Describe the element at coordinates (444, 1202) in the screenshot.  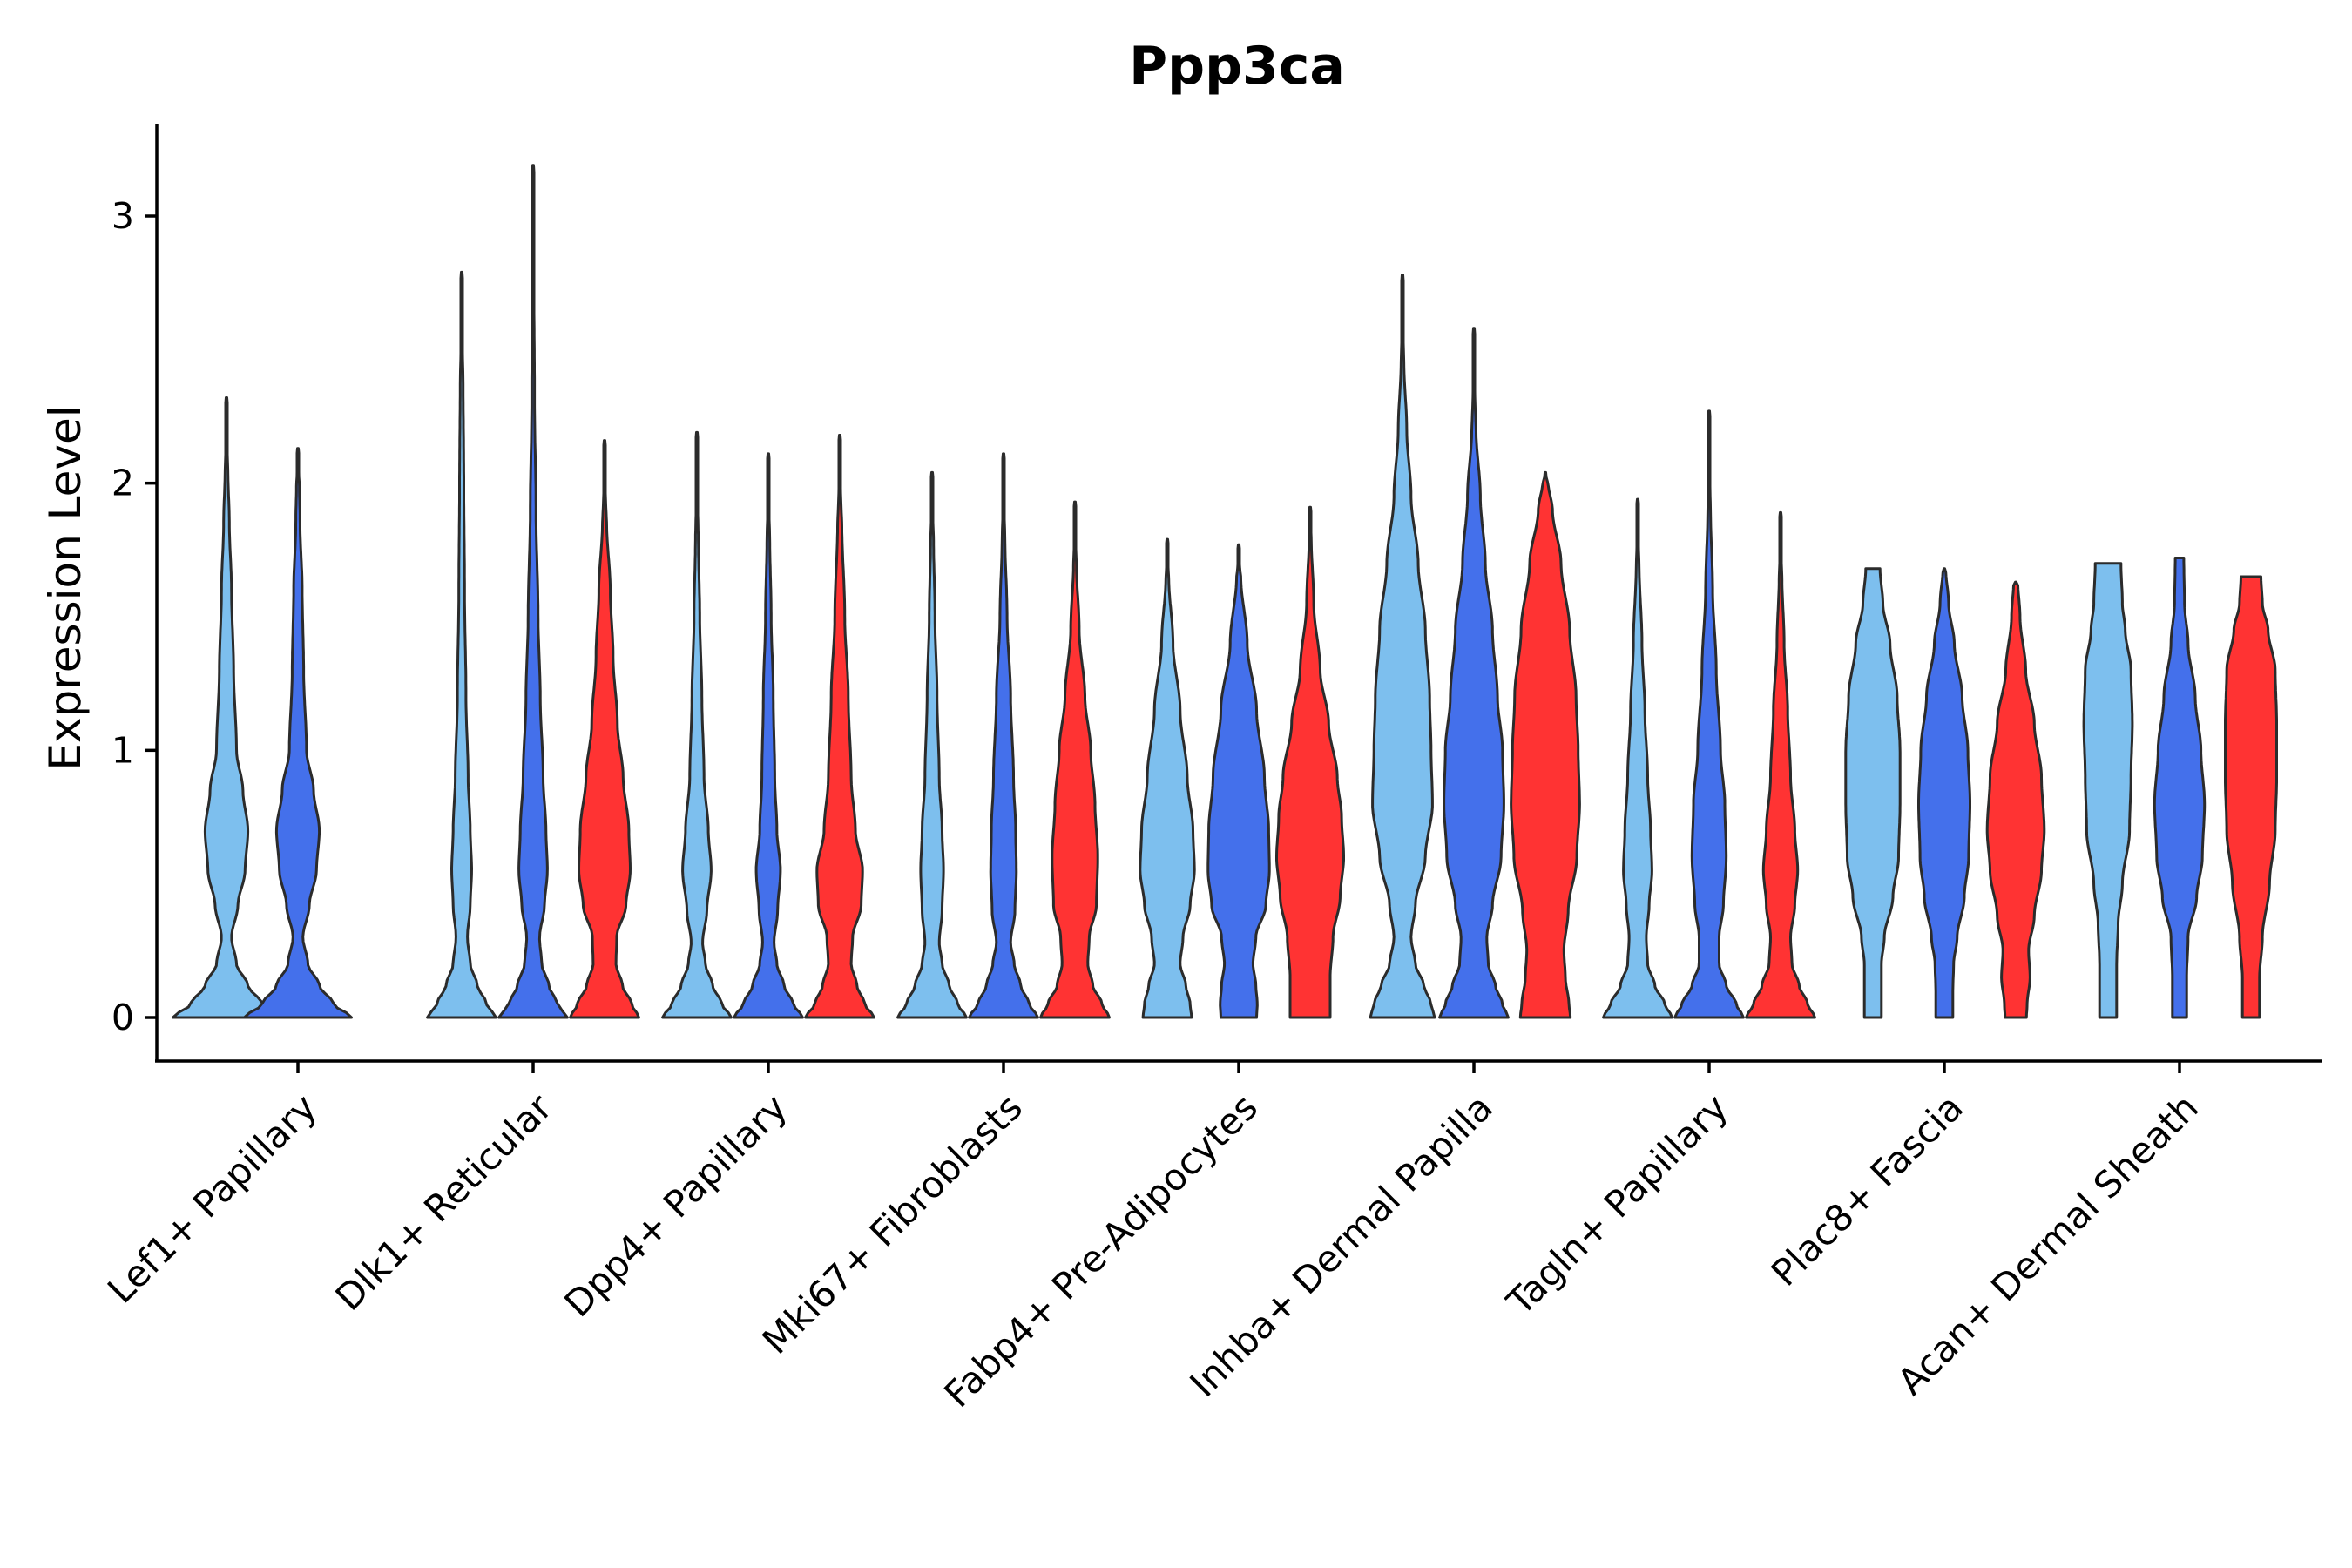
I see `x-category-label: Dlk1+ Reticular` at that location.